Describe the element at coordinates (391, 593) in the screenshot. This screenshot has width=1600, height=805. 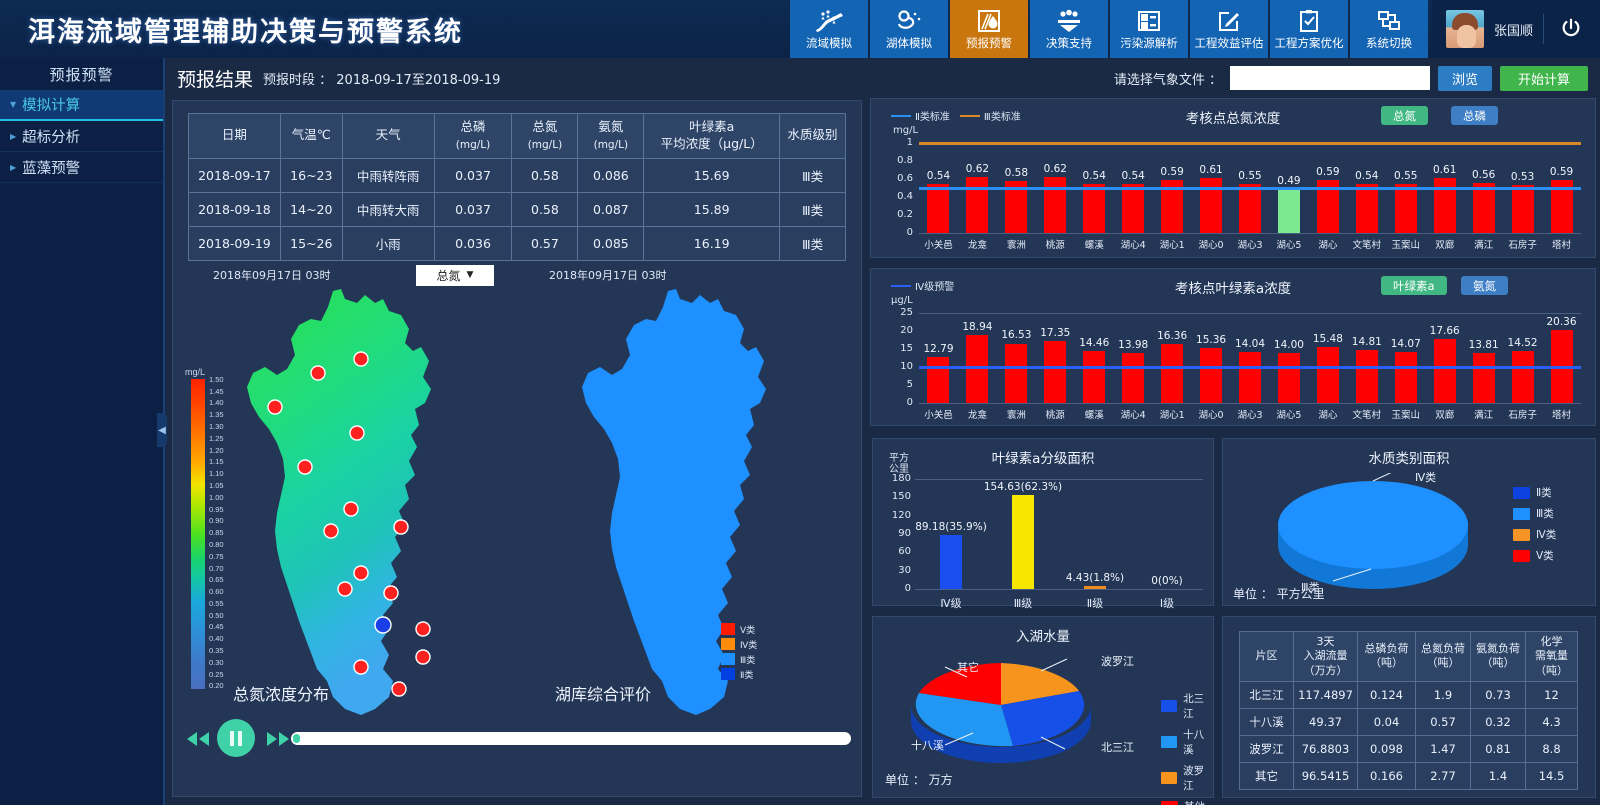
I see `map-station-marker` at that location.